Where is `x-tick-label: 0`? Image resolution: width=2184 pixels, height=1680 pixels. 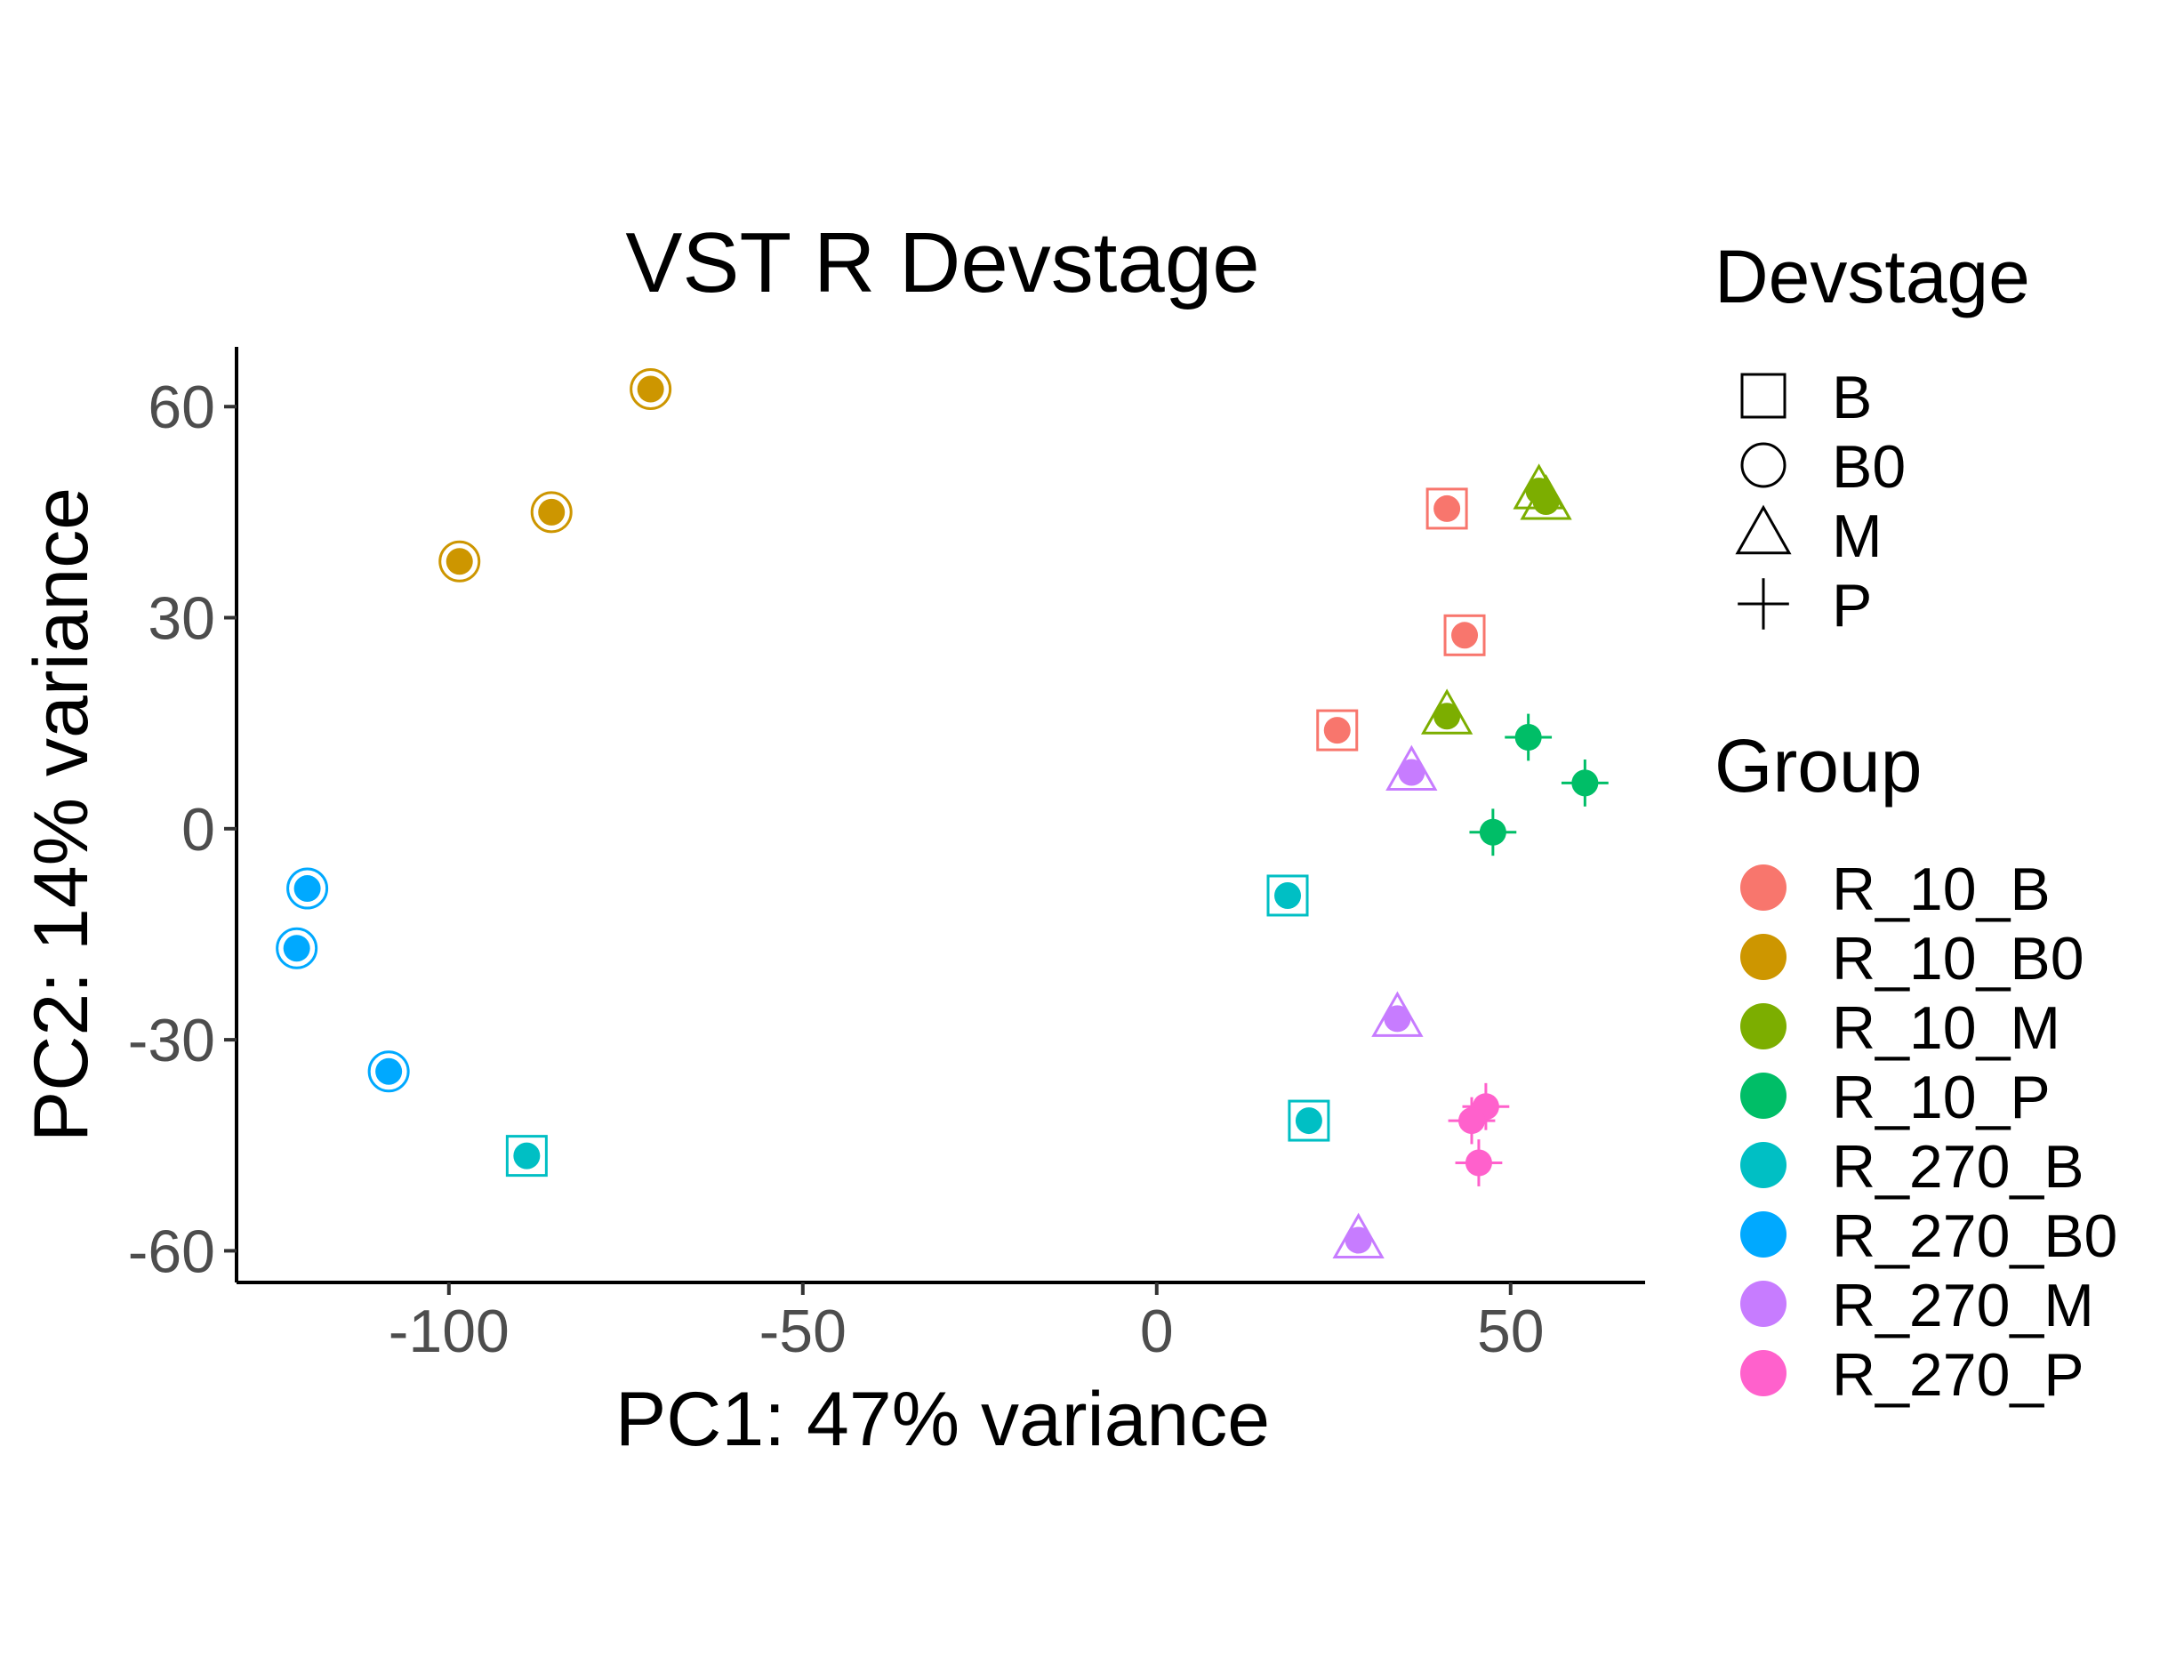 x-tick-label: 0 is located at coordinates (1157, 1331).